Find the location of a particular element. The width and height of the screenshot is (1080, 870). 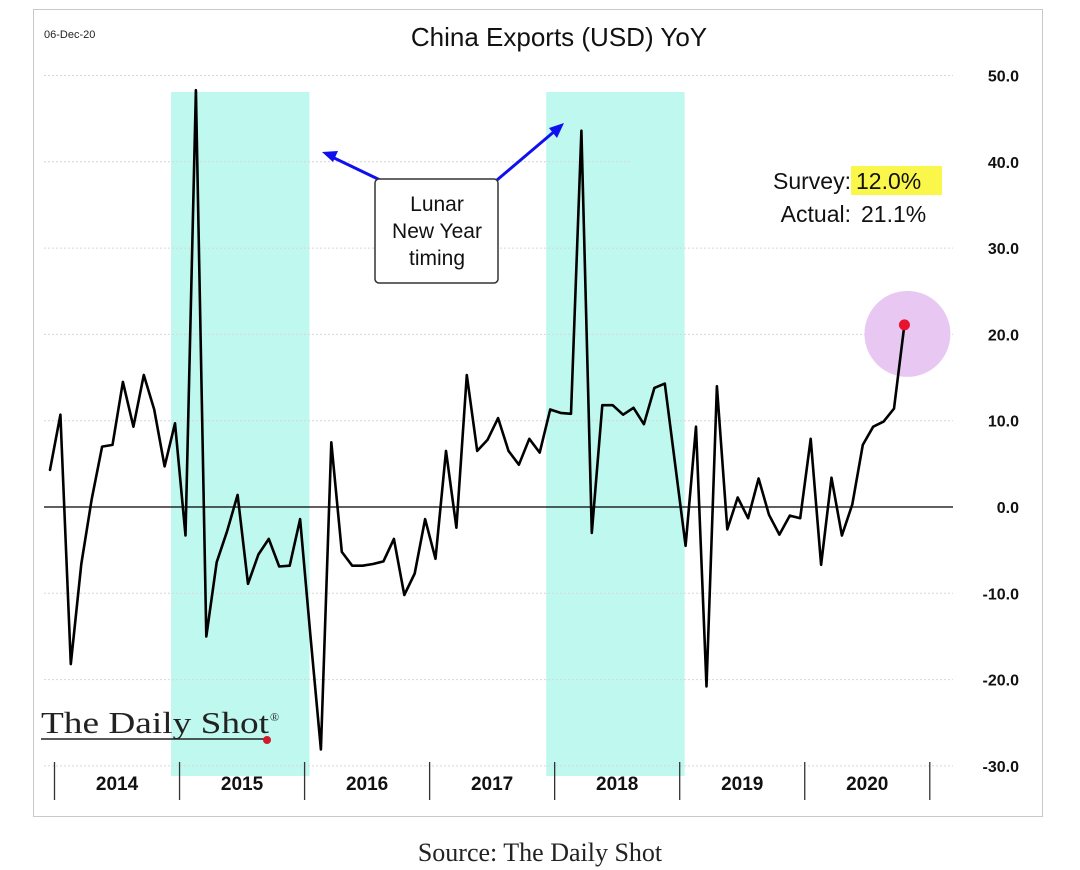

callout-line-1: Lunar is located at coordinates (437, 204).